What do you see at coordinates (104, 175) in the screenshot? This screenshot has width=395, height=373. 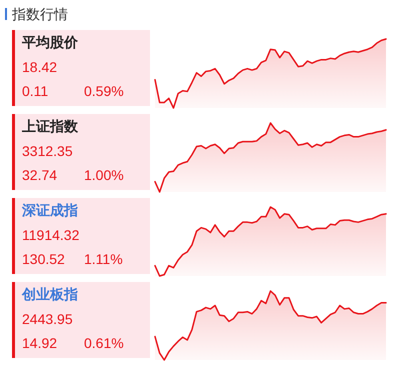 I see `text: 1.00%` at bounding box center [104, 175].